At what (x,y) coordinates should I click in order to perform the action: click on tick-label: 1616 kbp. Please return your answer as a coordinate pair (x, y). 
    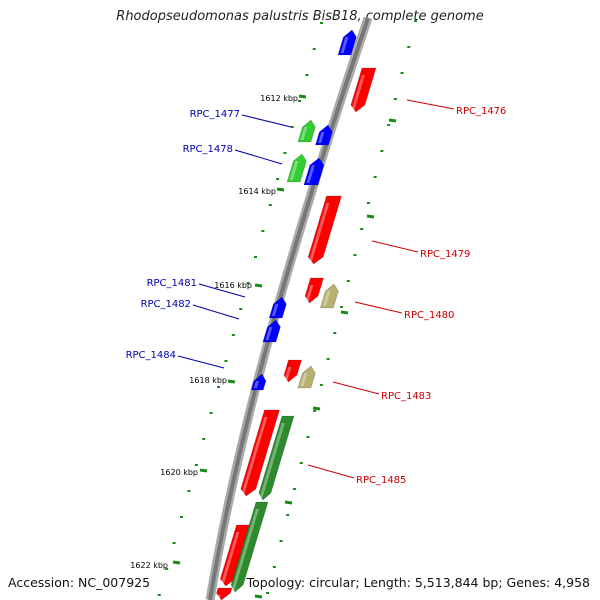
    Looking at the image, I should click on (233, 285).